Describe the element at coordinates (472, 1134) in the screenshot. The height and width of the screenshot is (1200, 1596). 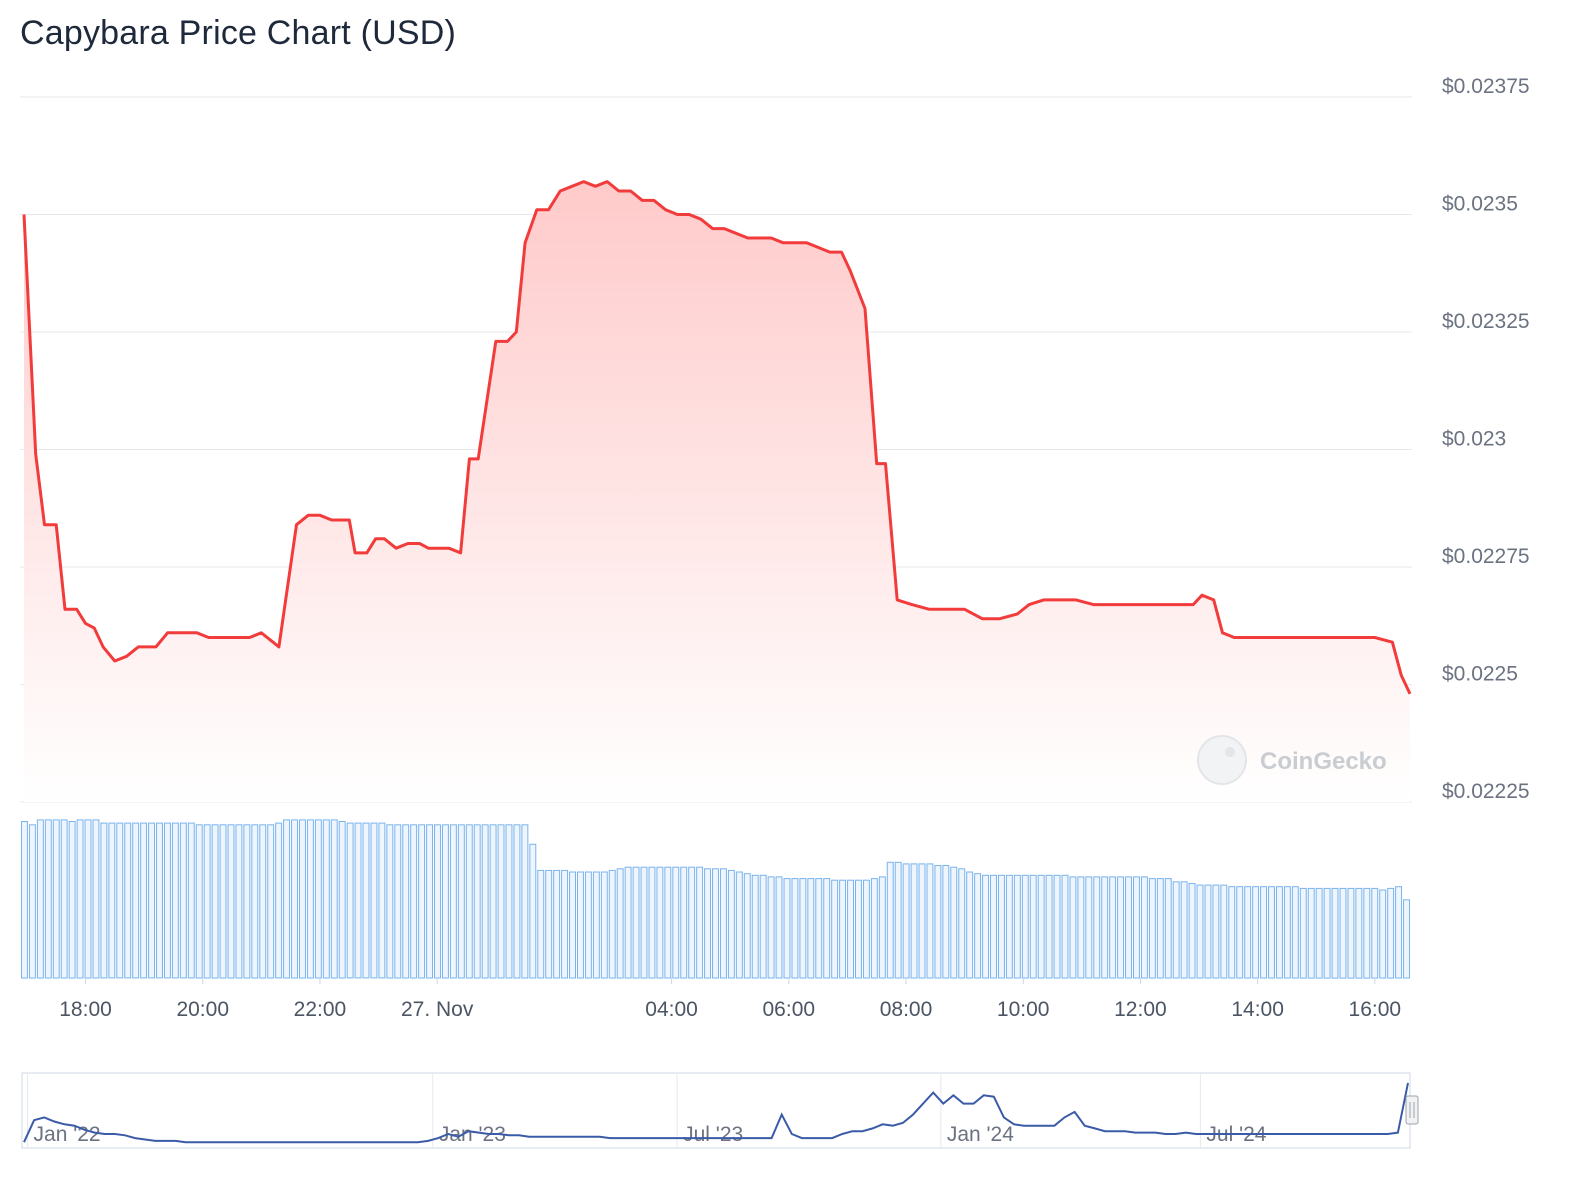
I see `navigator-tick-label: Jan '23` at that location.